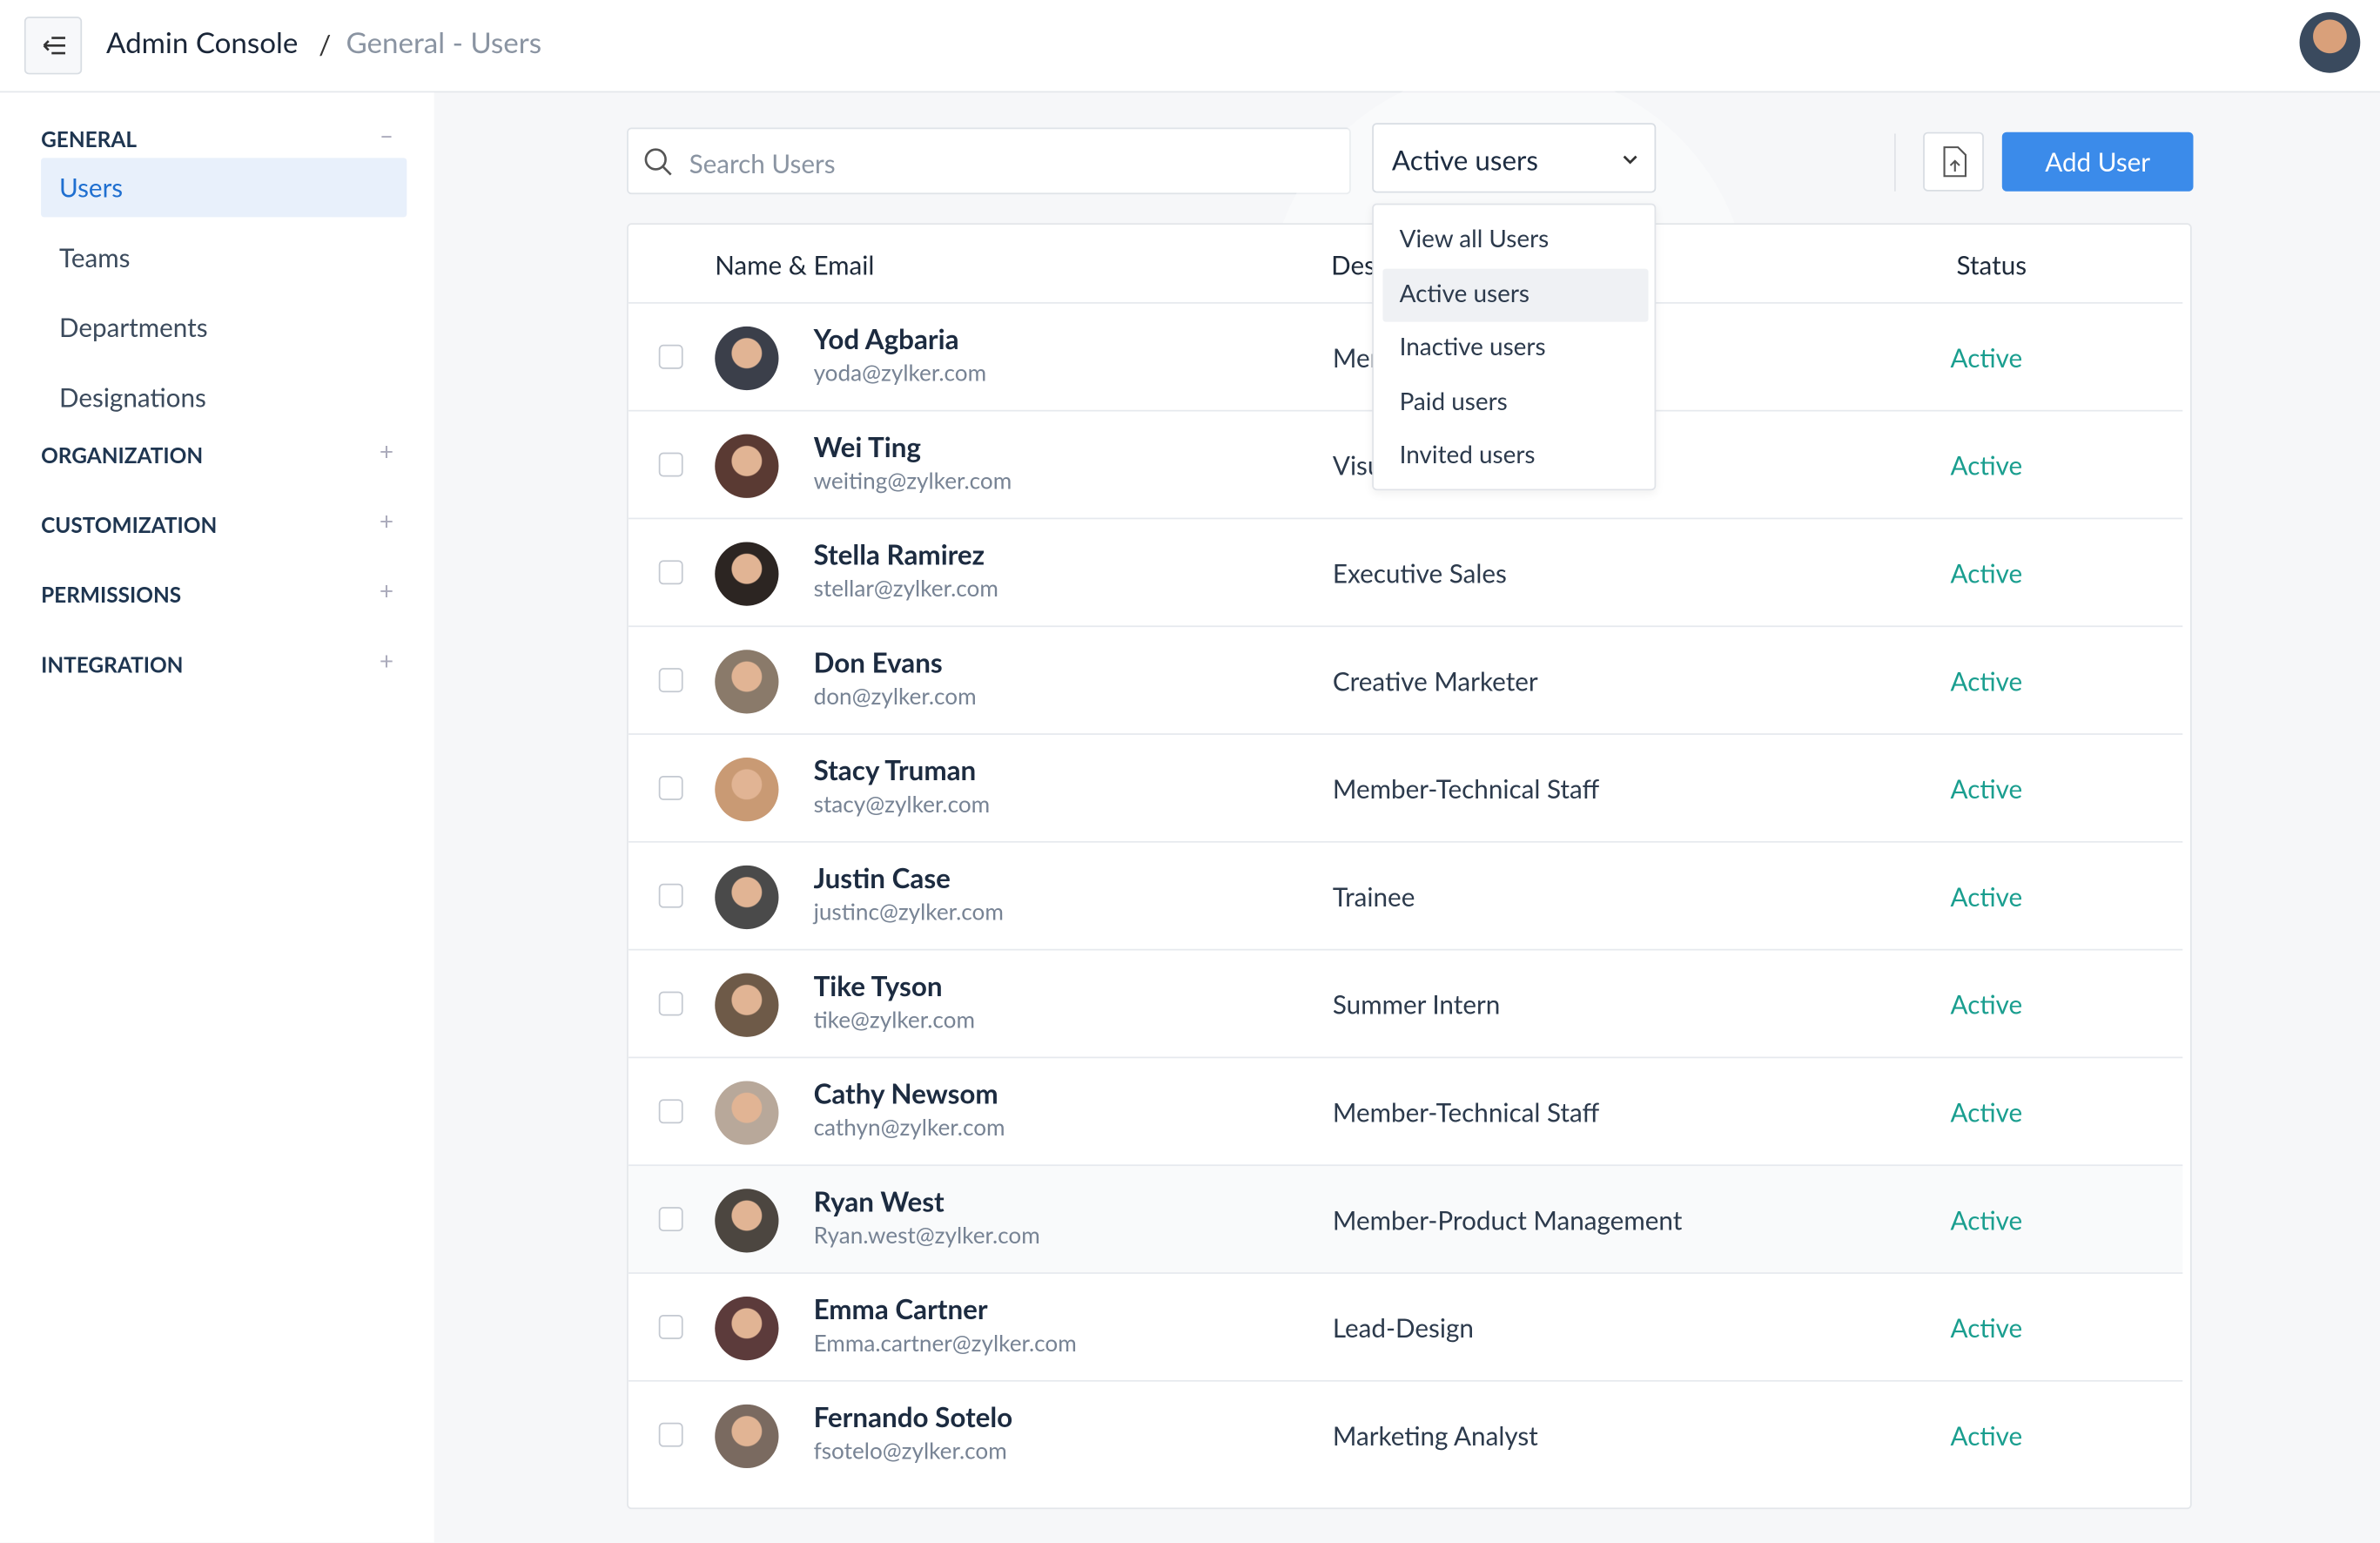 This screenshot has width=2380, height=1543. Describe the element at coordinates (1416, 1005) in the screenshot. I see `designation: Summer Intern` at that location.